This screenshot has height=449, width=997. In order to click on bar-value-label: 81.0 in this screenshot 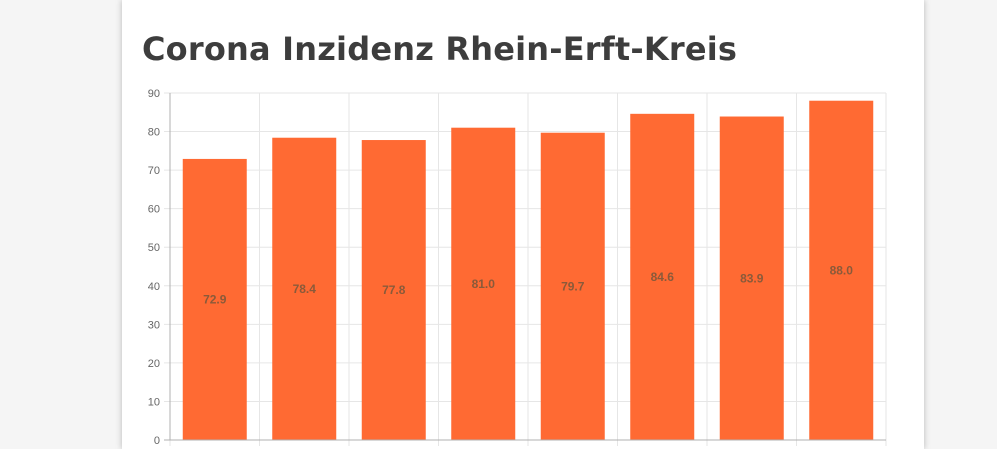, I will do `click(484, 284)`.